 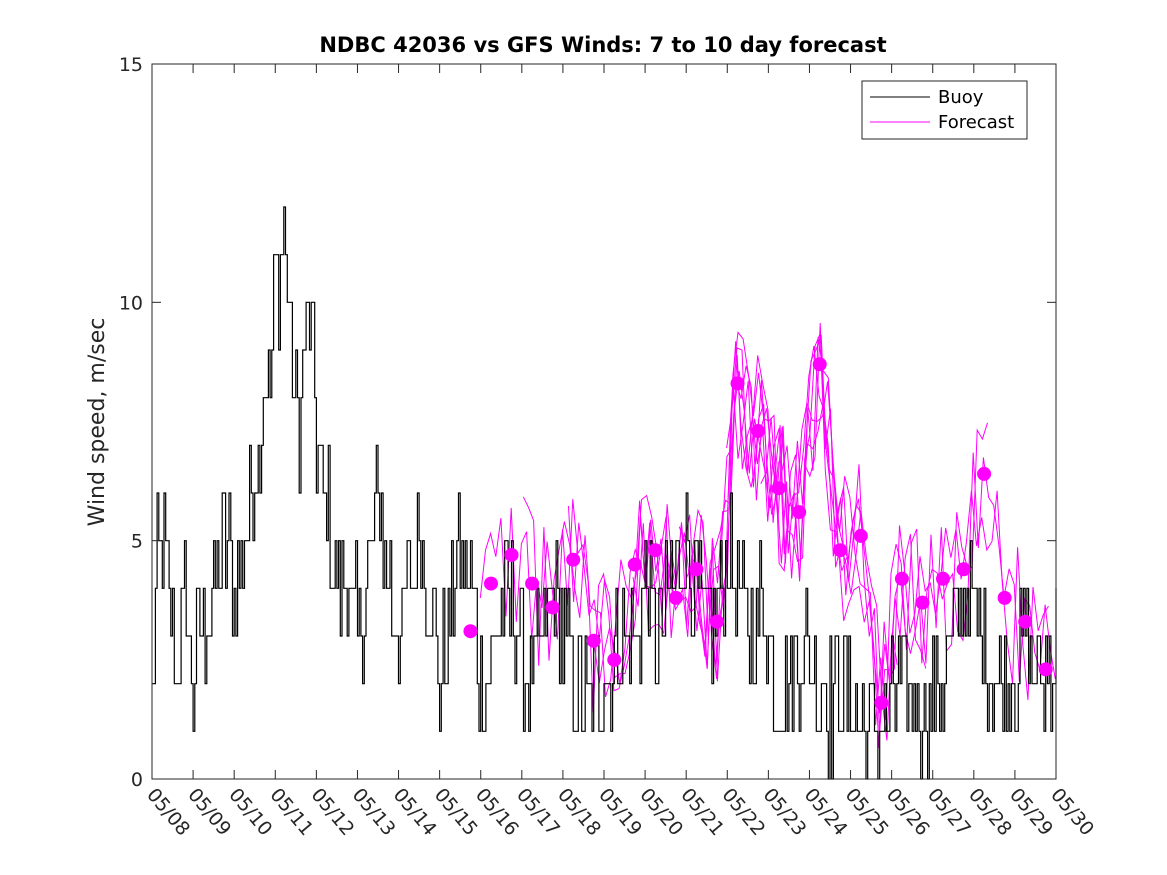 What do you see at coordinates (1072, 812) in the screenshot?
I see `x-tick-label: 05/30` at bounding box center [1072, 812].